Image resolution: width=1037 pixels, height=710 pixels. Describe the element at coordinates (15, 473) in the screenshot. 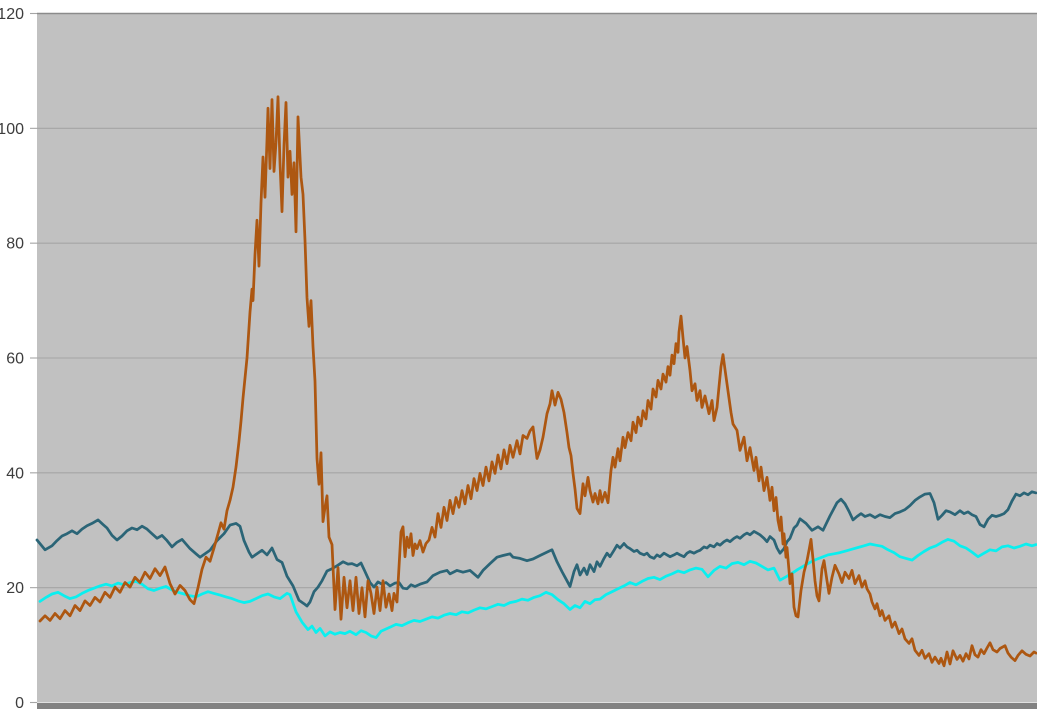

I see `y-axis-tick-label: 40` at that location.